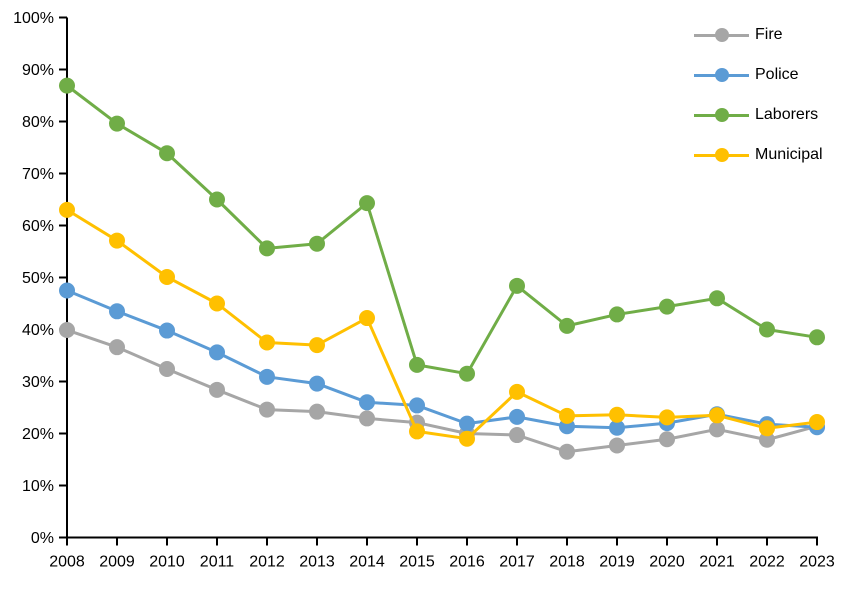 Image resolution: width=852 pixels, height=593 pixels. I want to click on data-point-laborers-2013, so click(317, 243).